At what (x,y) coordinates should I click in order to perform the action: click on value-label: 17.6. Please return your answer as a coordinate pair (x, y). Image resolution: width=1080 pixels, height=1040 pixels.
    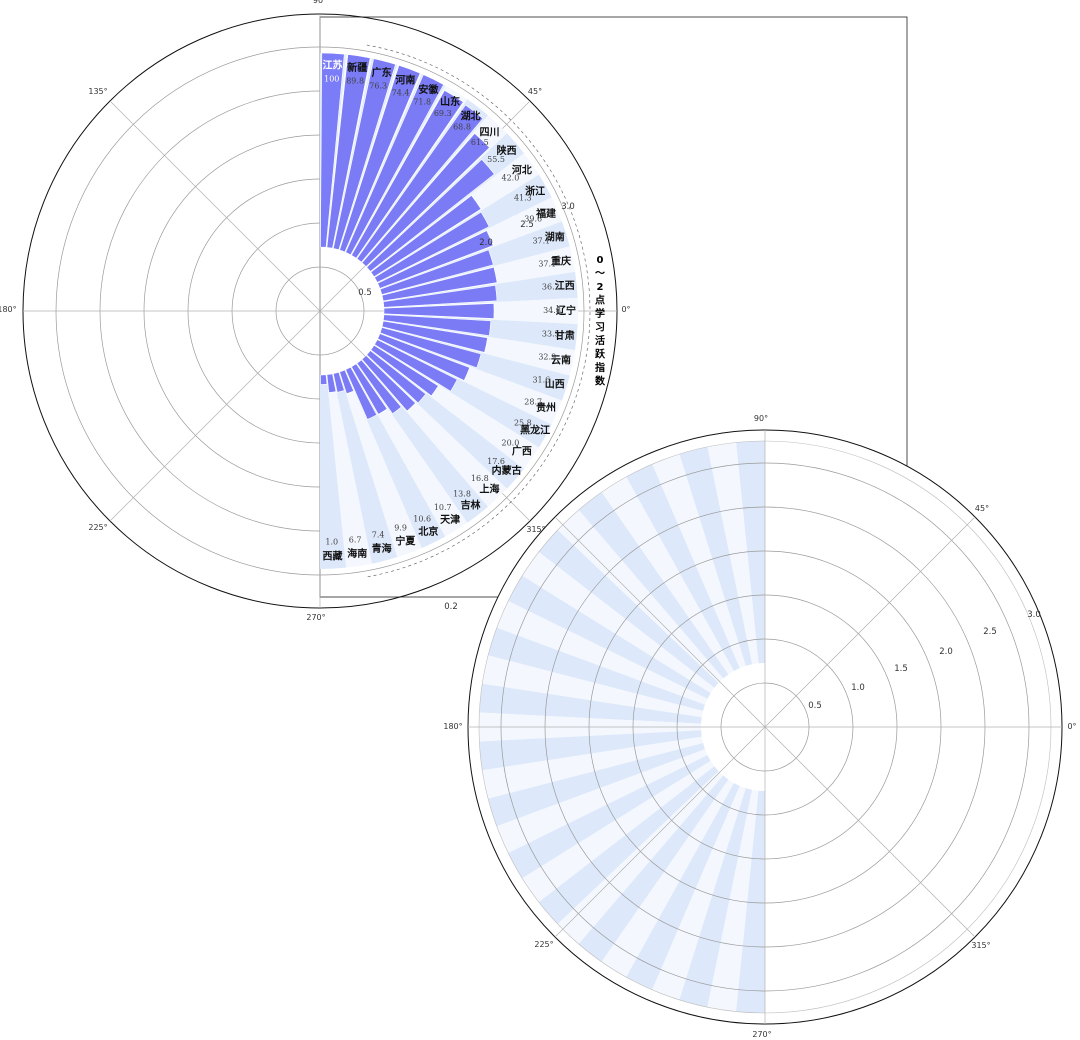
    Looking at the image, I should click on (496, 461).